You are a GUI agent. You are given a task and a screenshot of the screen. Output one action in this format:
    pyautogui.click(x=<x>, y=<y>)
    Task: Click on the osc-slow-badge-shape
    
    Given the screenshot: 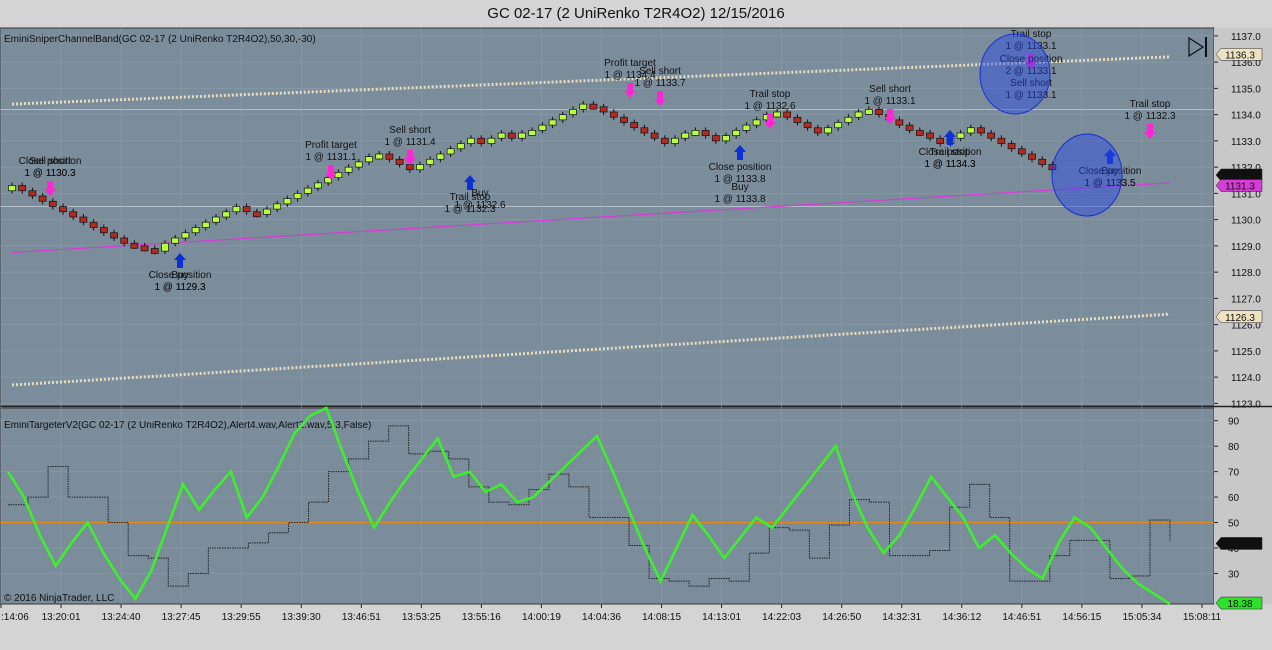 What is the action you would take?
    pyautogui.click(x=1239, y=543)
    